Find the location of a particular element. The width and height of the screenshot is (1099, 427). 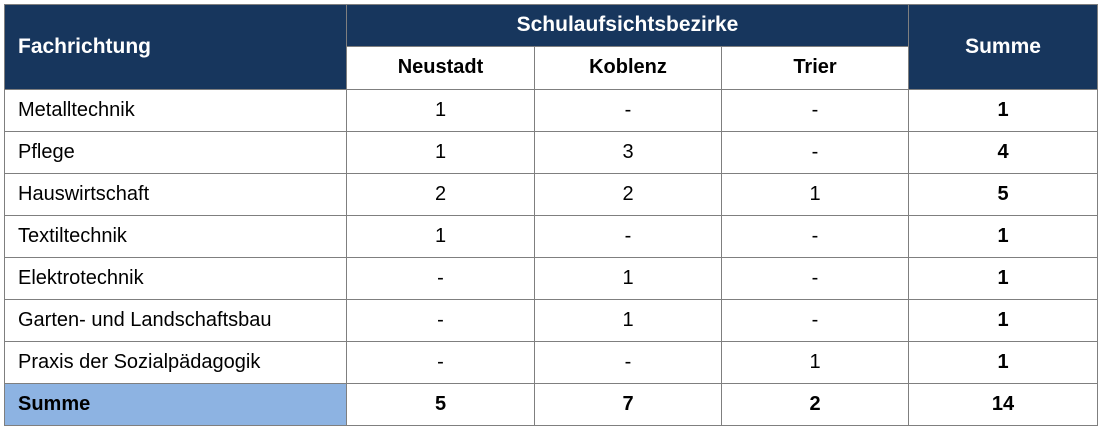

table-row: Pflege 1 3 - 4 is located at coordinates (551, 152).